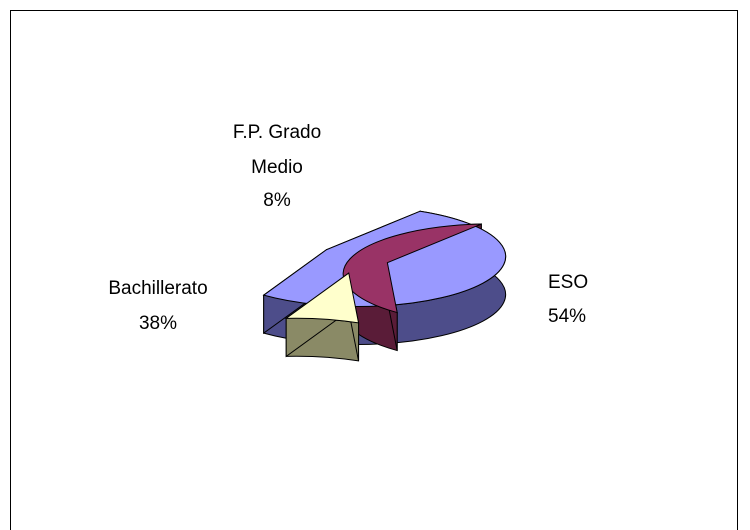  I want to click on pie-tops, so click(384, 267).